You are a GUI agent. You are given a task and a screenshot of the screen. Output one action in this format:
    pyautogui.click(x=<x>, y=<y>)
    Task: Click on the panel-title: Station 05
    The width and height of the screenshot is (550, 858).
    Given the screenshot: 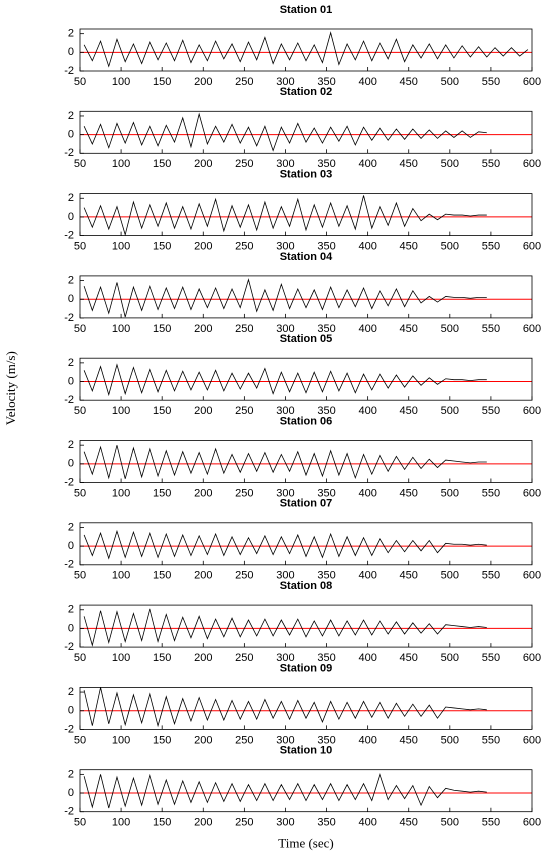 What is the action you would take?
    pyautogui.click(x=306, y=339)
    